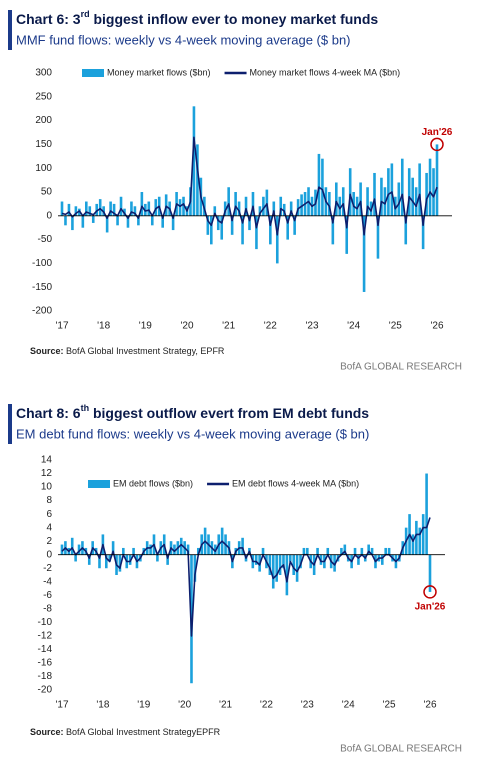 Image resolution: width=492 pixels, height=765 pixels. Describe the element at coordinates (47, 732) in the screenshot. I see `source-label: Source:` at that location.